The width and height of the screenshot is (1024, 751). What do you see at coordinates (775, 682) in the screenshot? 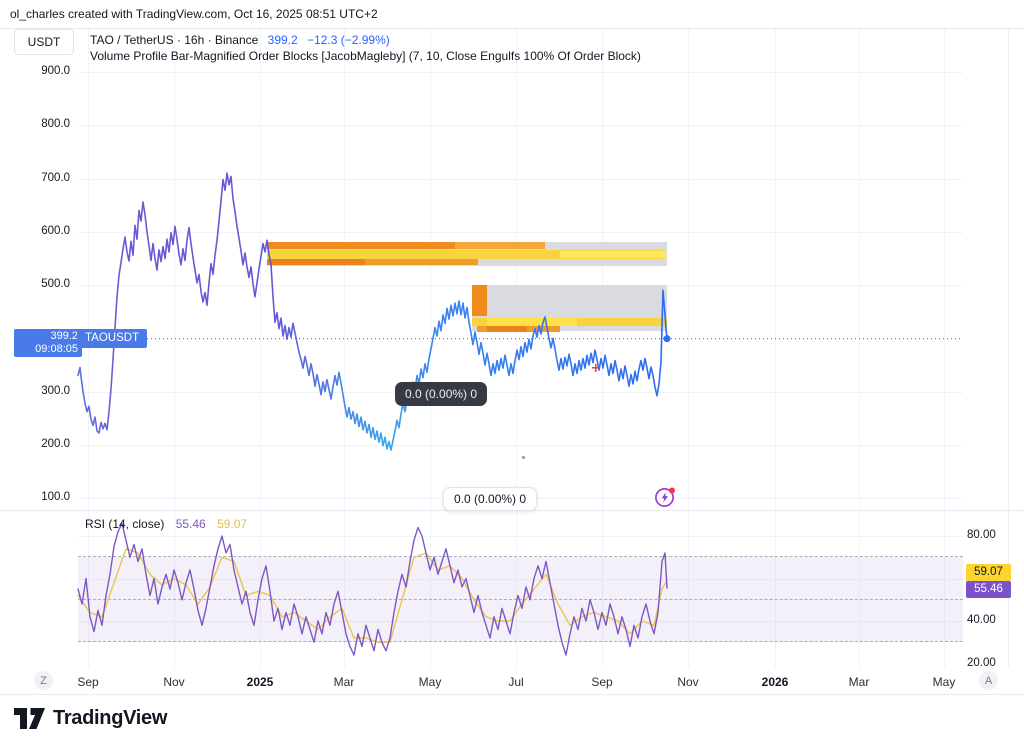
I see `time-label: 2026` at bounding box center [775, 682].